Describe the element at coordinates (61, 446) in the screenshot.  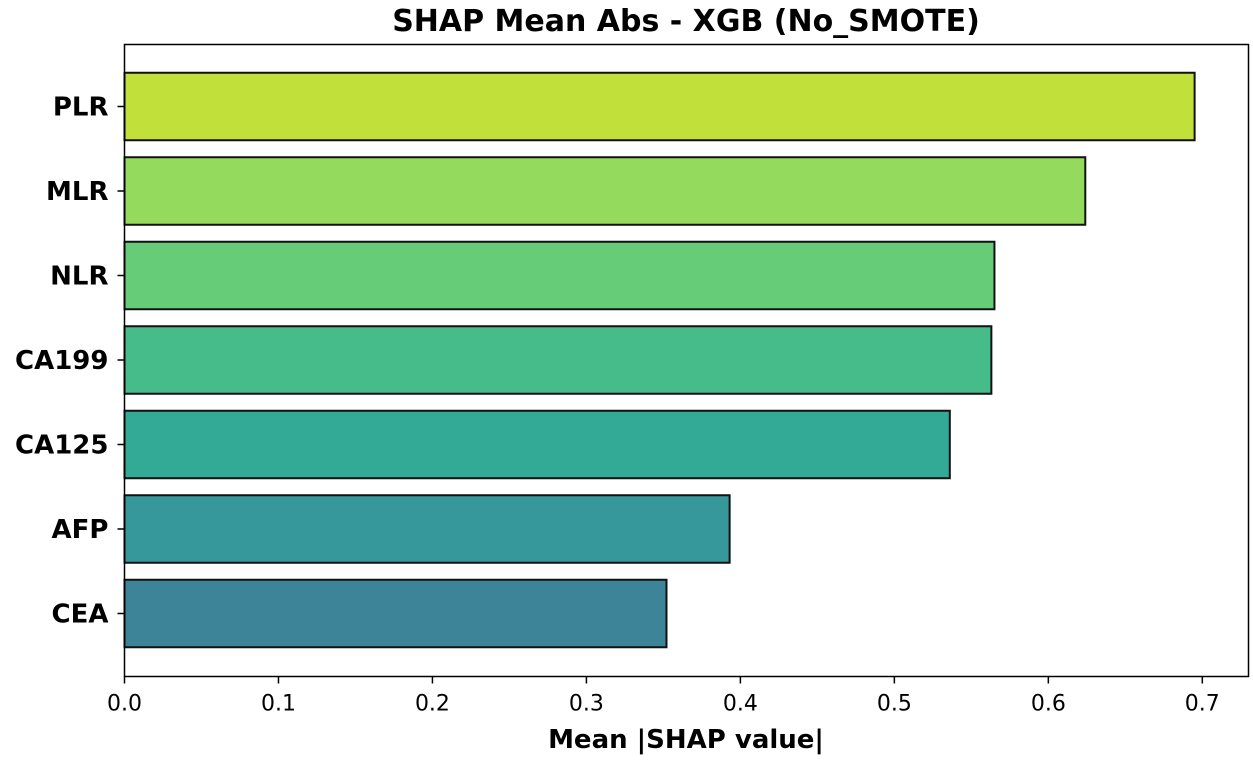
I see `y-tick-label: CA125` at that location.